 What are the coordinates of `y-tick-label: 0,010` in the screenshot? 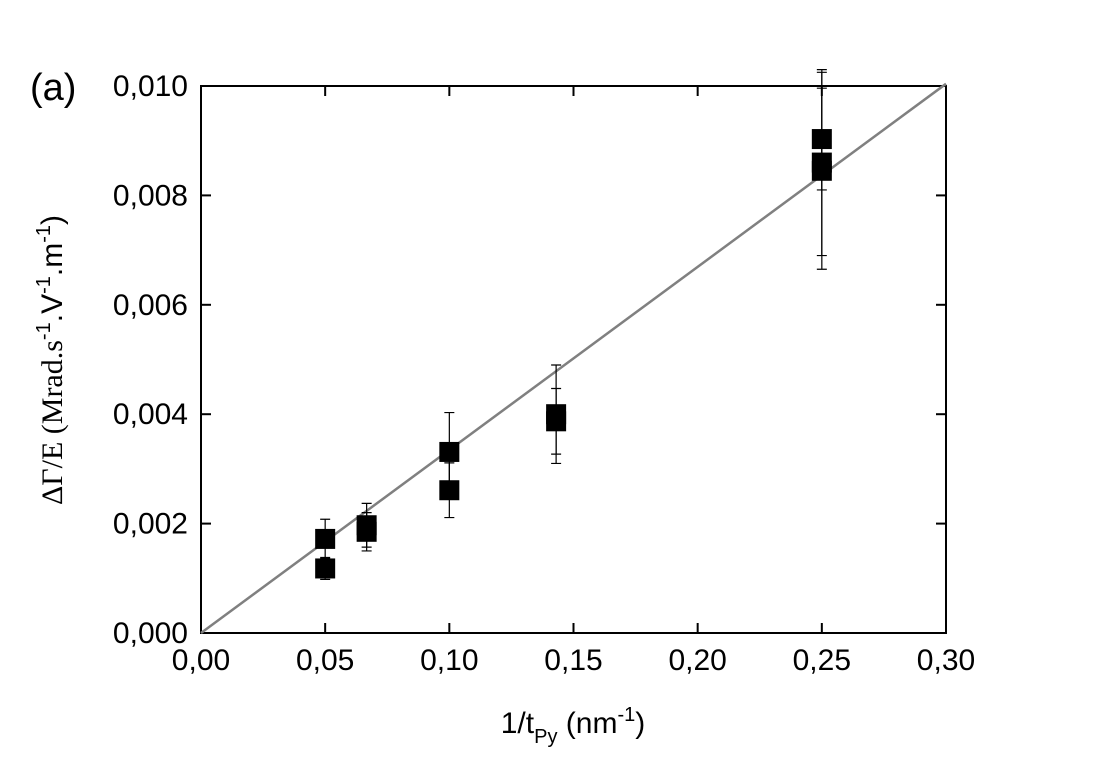 It's located at (150, 86).